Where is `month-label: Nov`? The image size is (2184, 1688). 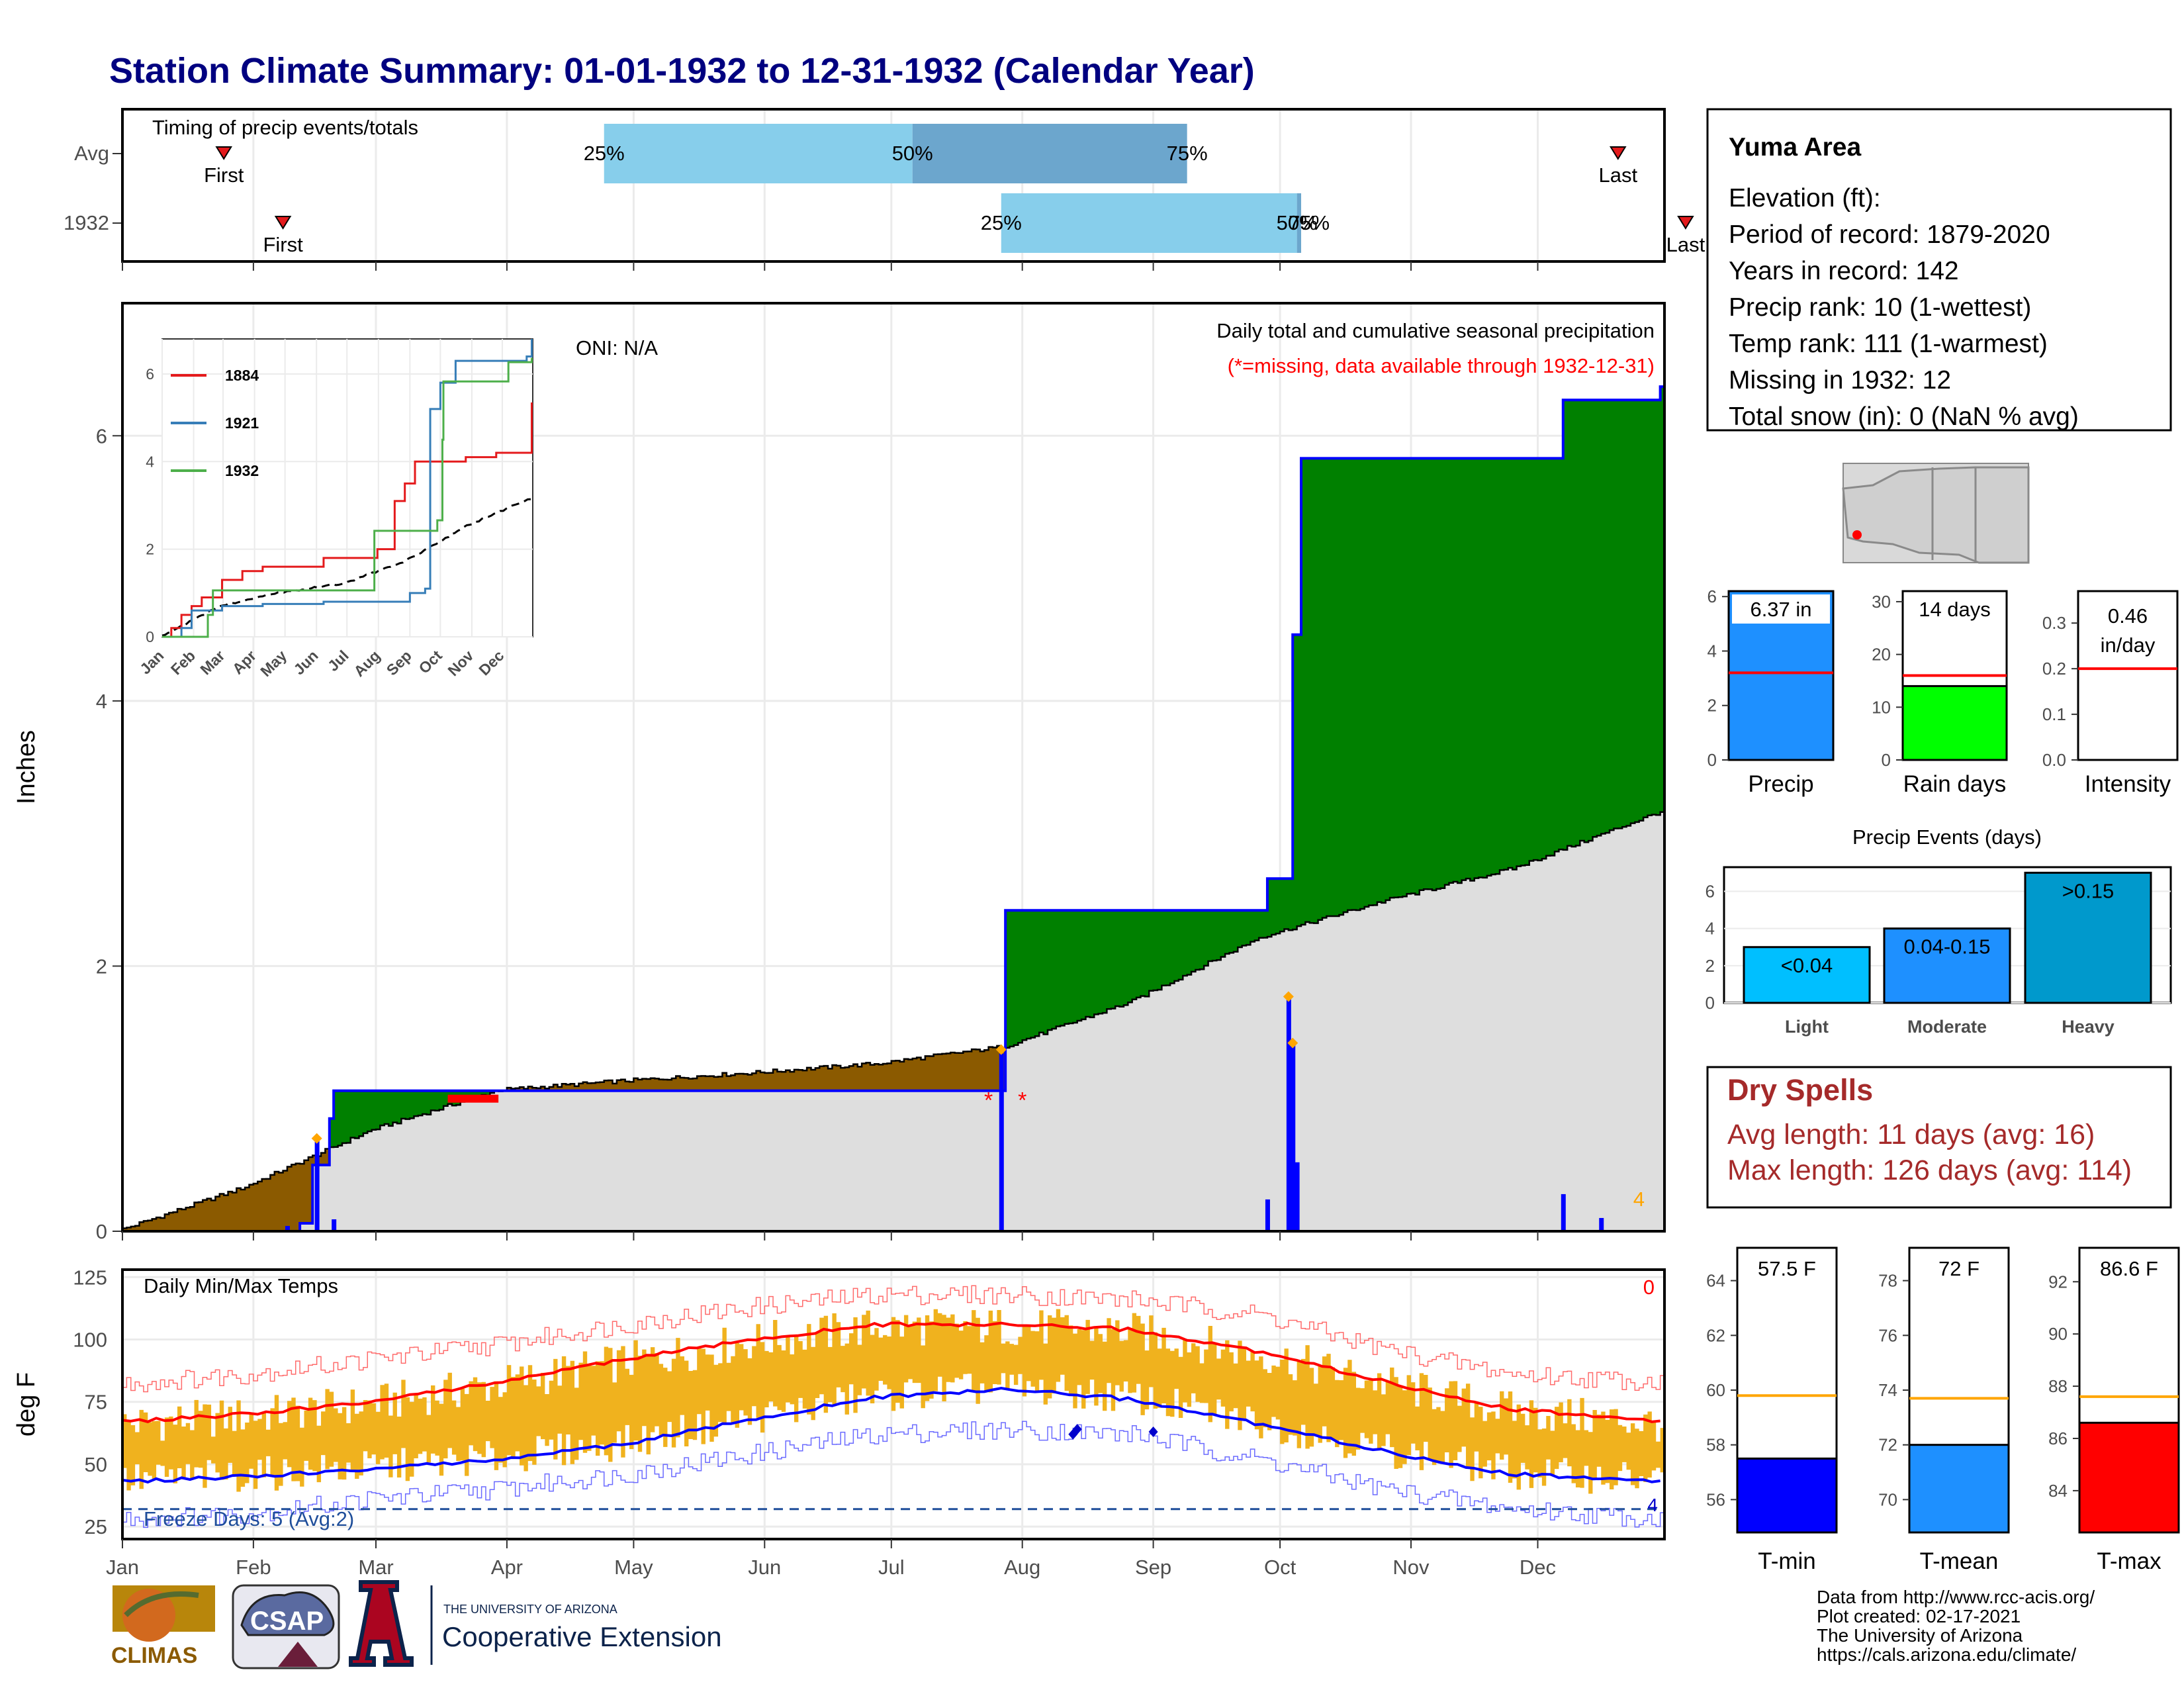 month-label: Nov is located at coordinates (1411, 1567).